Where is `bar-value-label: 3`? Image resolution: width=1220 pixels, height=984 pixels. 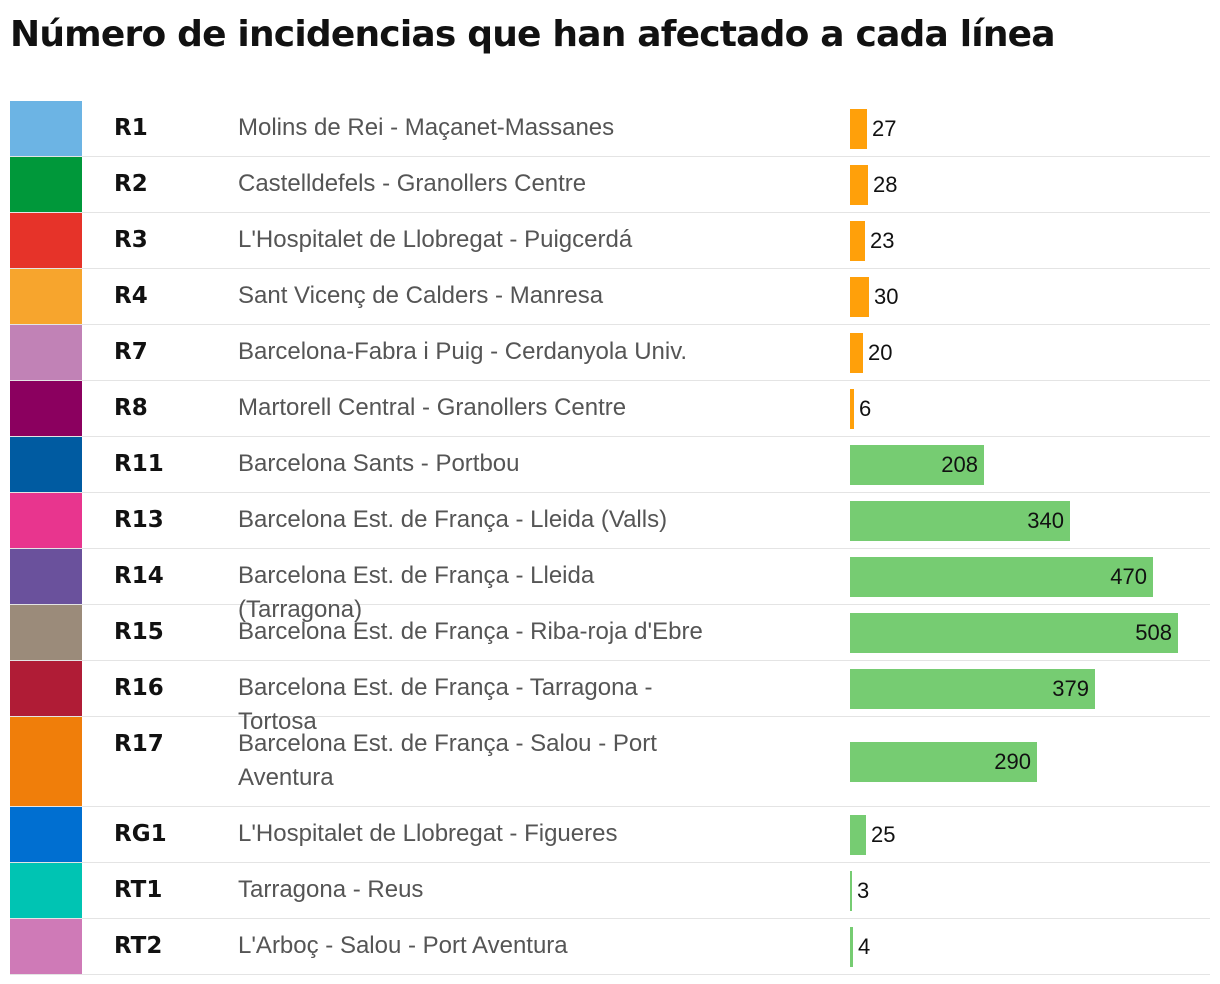 bar-value-label: 3 is located at coordinates (863, 890).